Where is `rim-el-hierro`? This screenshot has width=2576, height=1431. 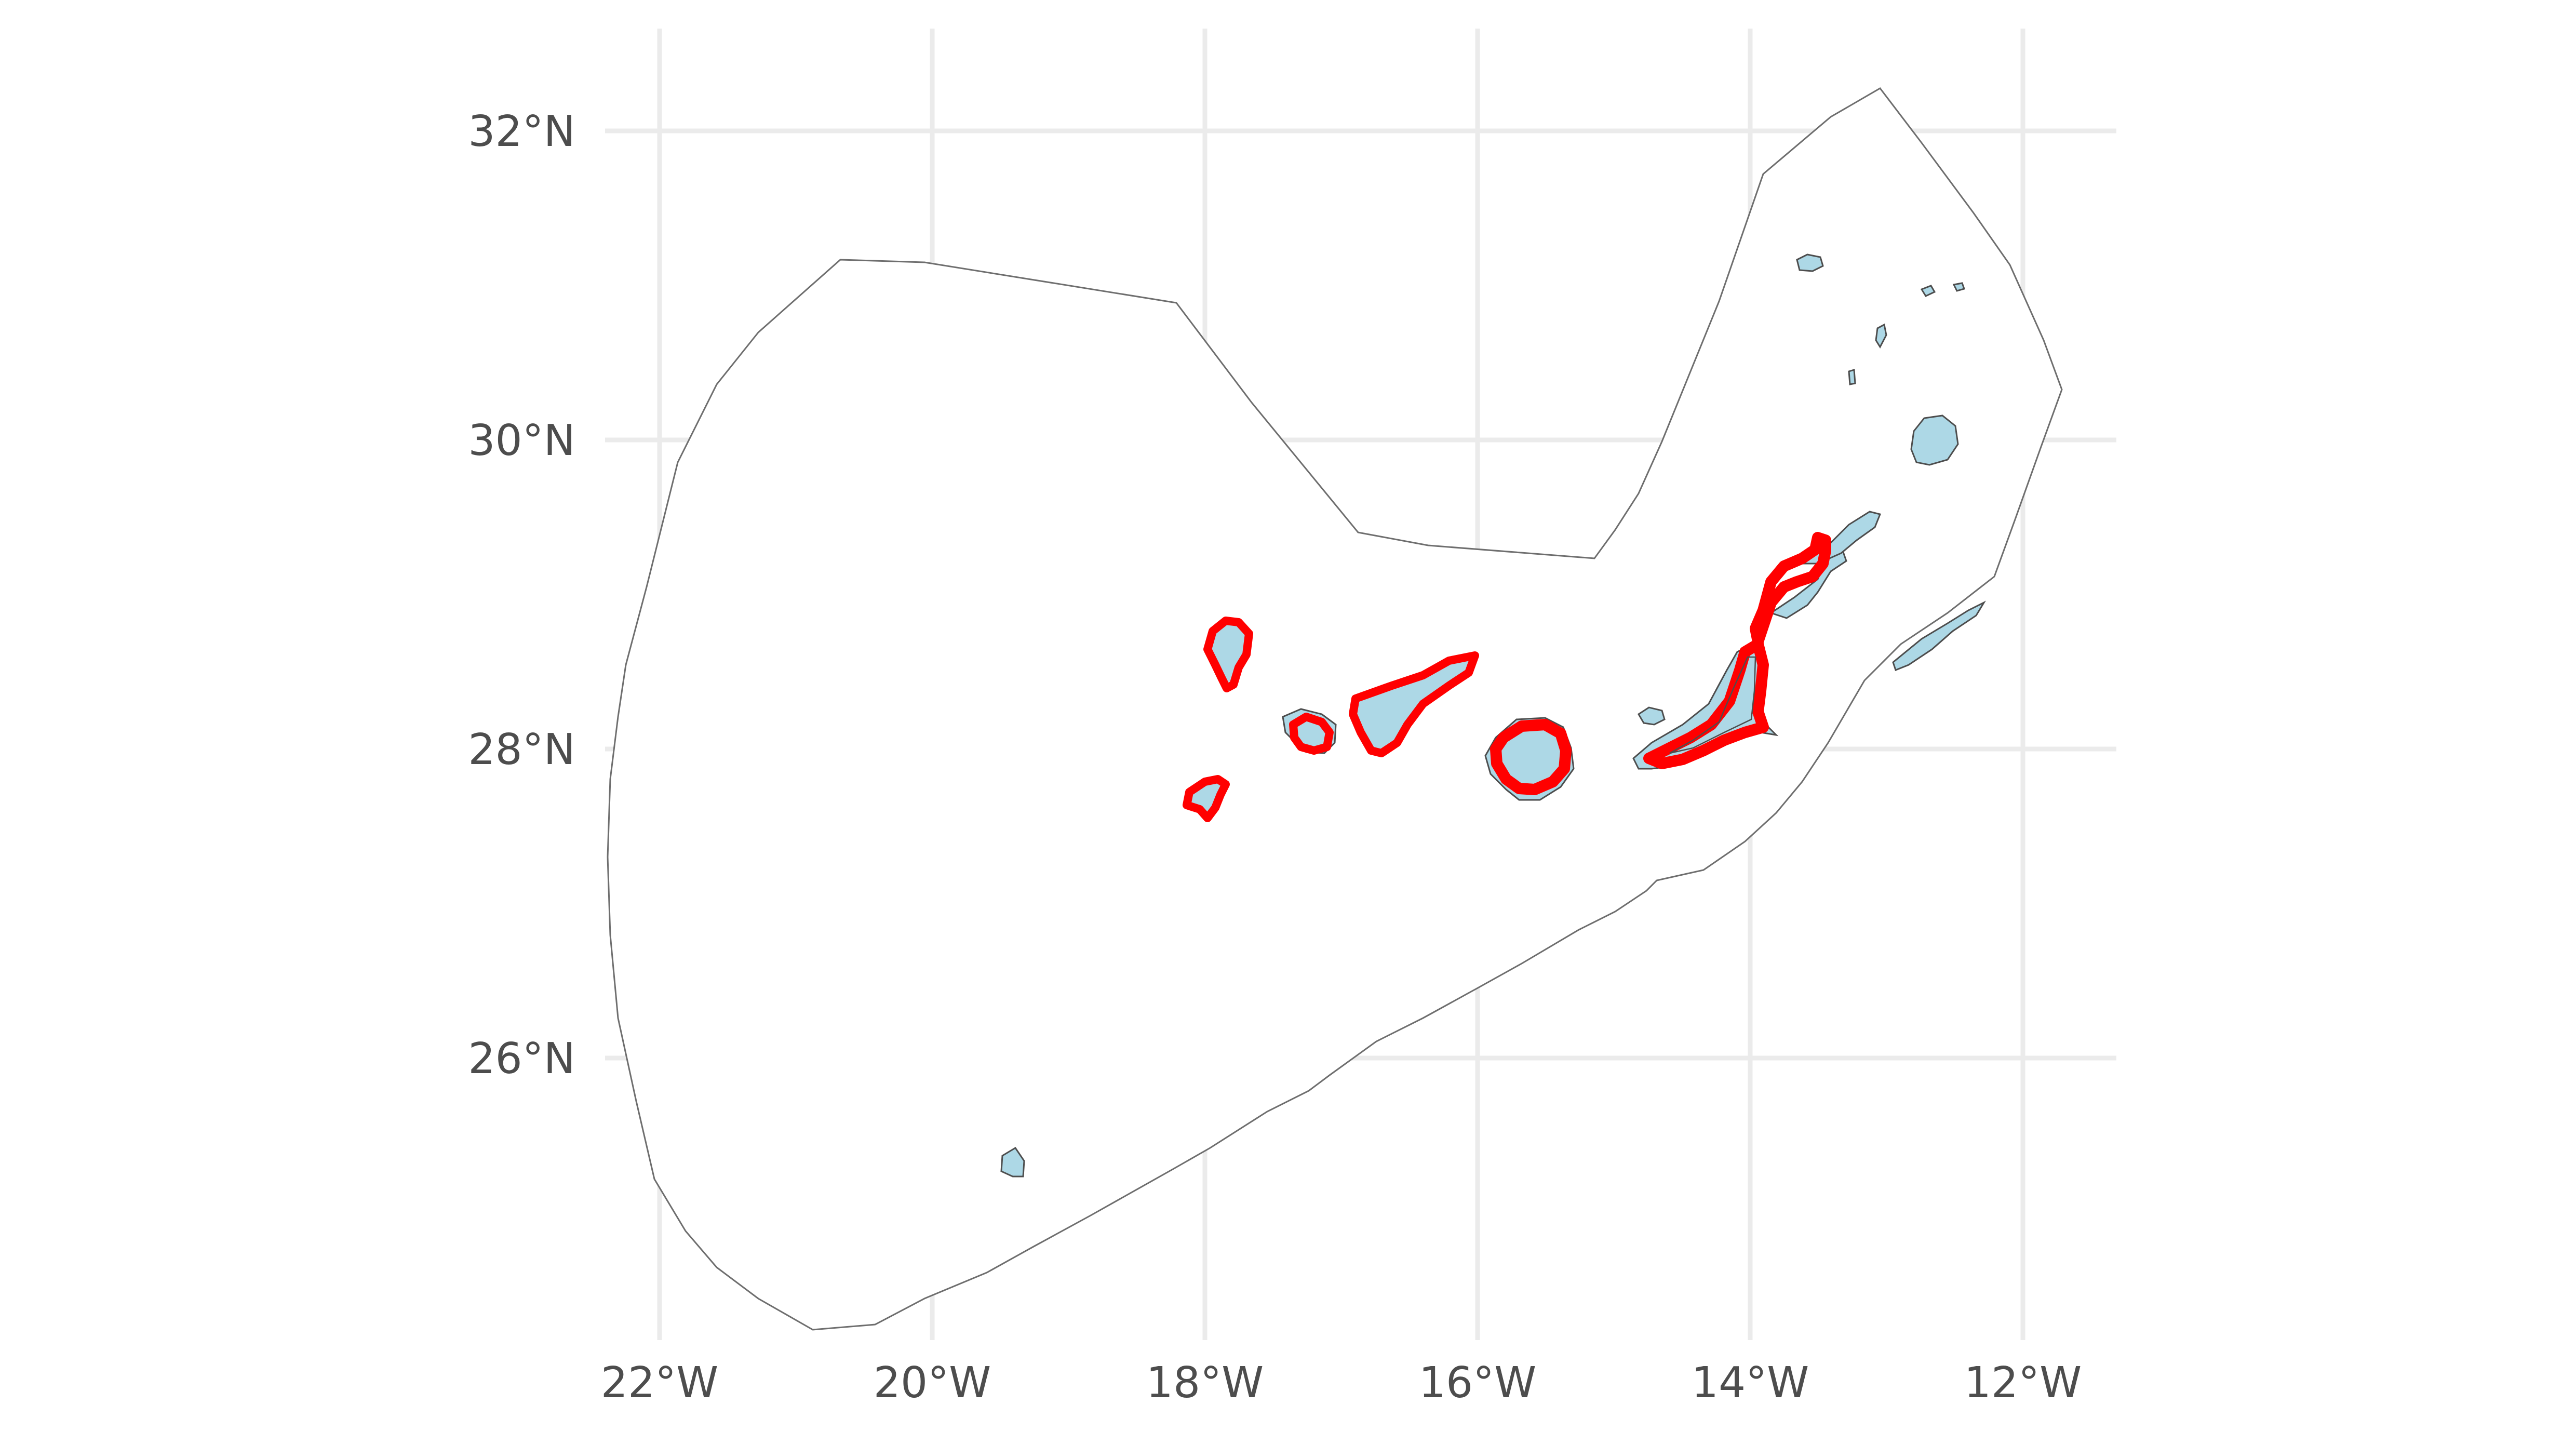
rim-el-hierro is located at coordinates (1206, 798).